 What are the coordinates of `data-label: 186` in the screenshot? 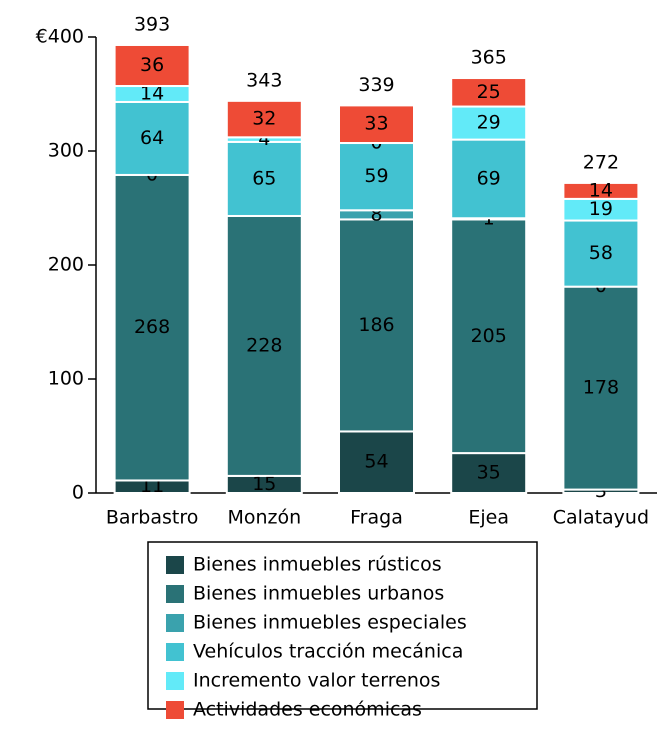 It's located at (376, 325).